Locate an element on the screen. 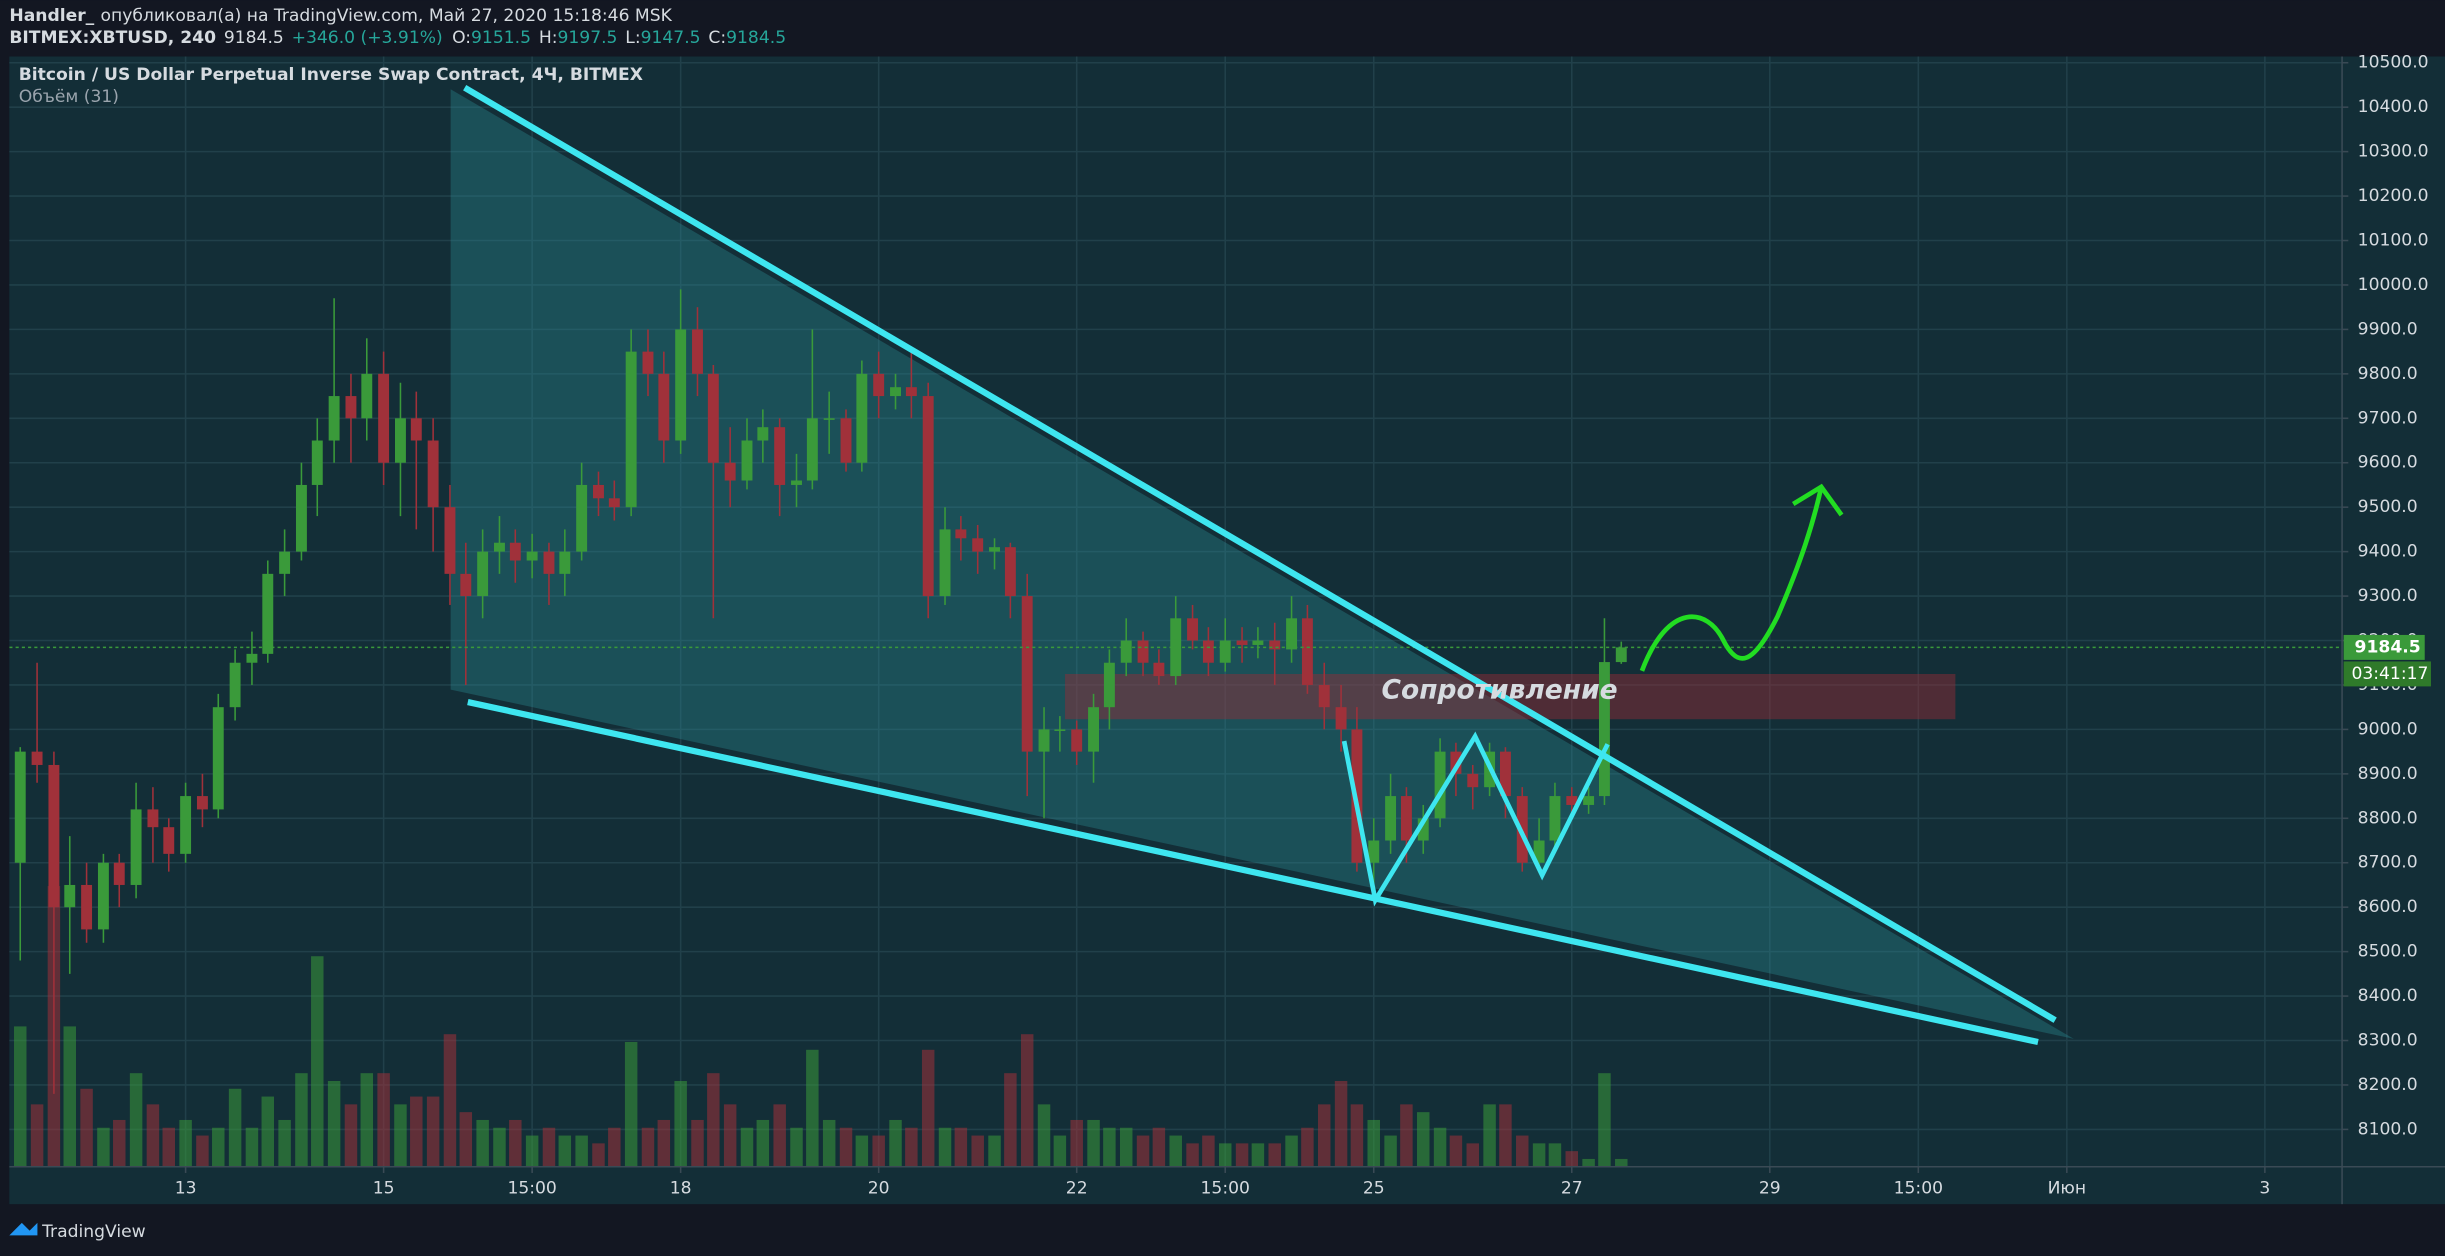  x-tick-label: 15:00 is located at coordinates (1918, 1189).